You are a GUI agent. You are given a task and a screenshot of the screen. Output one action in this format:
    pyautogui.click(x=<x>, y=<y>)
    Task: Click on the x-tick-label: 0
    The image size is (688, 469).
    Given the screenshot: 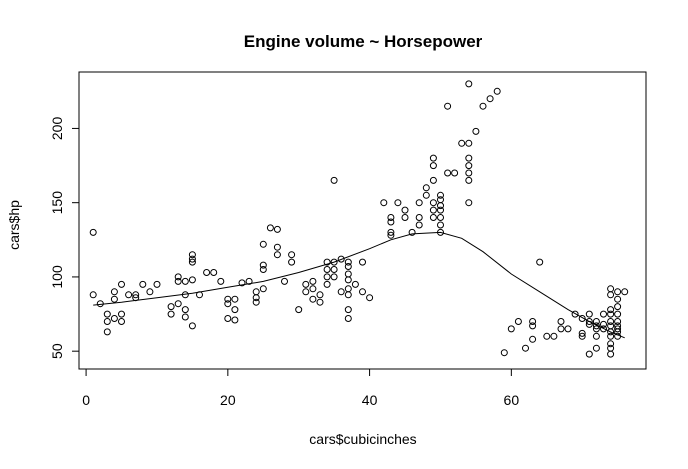 What is the action you would take?
    pyautogui.click(x=86, y=400)
    